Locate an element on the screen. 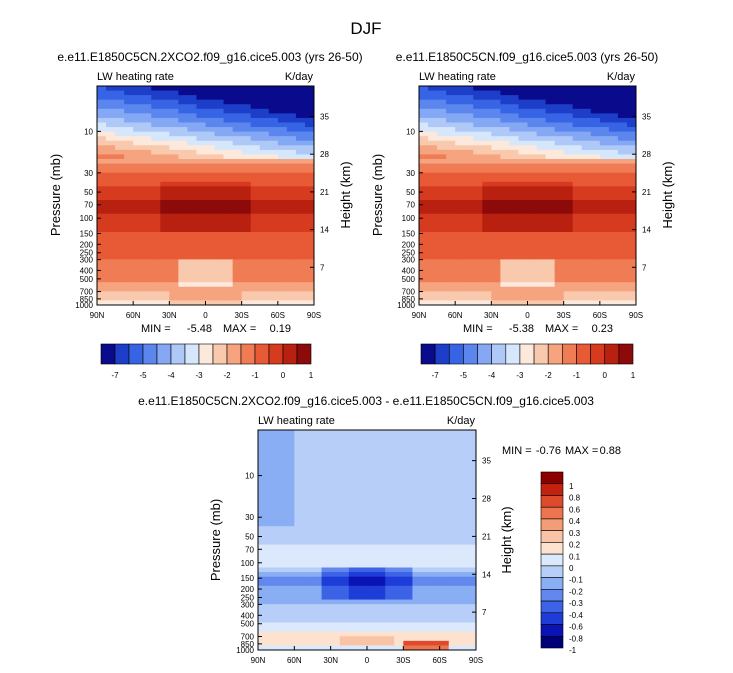 This screenshot has height=673, width=733. x-tick-label: 90N is located at coordinates (97, 315).